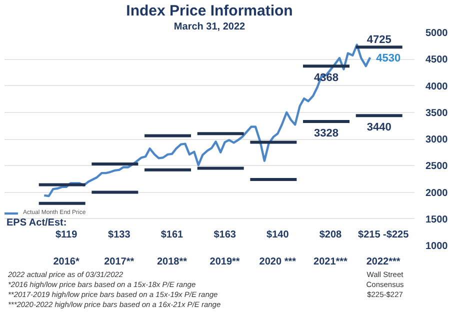 The width and height of the screenshot is (450, 326). Describe the element at coordinates (277, 262) in the screenshot. I see `x-tick-label: 2020 ***` at that location.